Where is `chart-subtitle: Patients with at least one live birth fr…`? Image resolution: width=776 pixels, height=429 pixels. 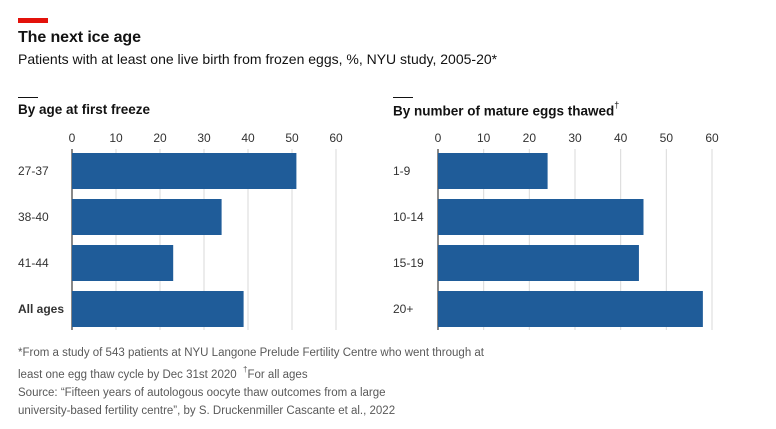
chart-subtitle: Patients with at least one live birth fr… is located at coordinates (258, 59).